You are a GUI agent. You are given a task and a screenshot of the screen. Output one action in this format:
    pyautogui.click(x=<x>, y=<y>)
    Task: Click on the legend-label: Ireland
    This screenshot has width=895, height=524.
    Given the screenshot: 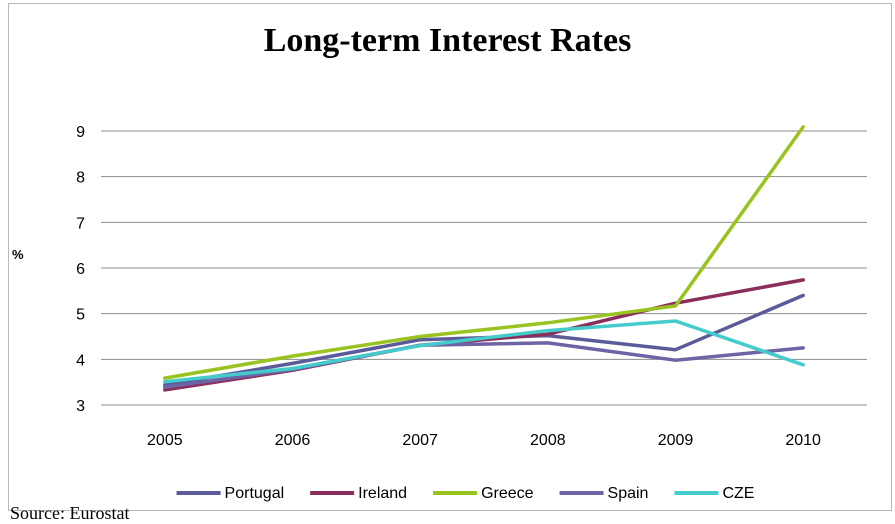 What is the action you would take?
    pyautogui.click(x=382, y=493)
    